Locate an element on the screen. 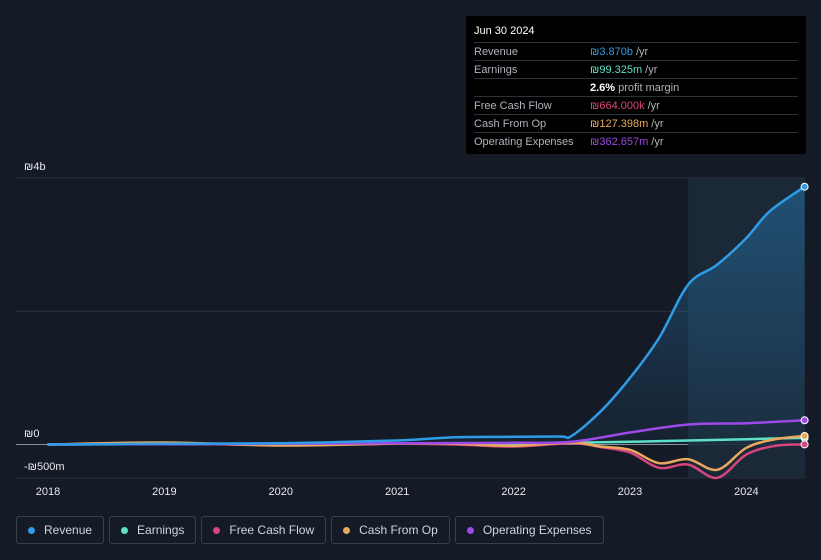 The width and height of the screenshot is (821, 560). tooltip-row-unit: profit margin is located at coordinates (649, 87).